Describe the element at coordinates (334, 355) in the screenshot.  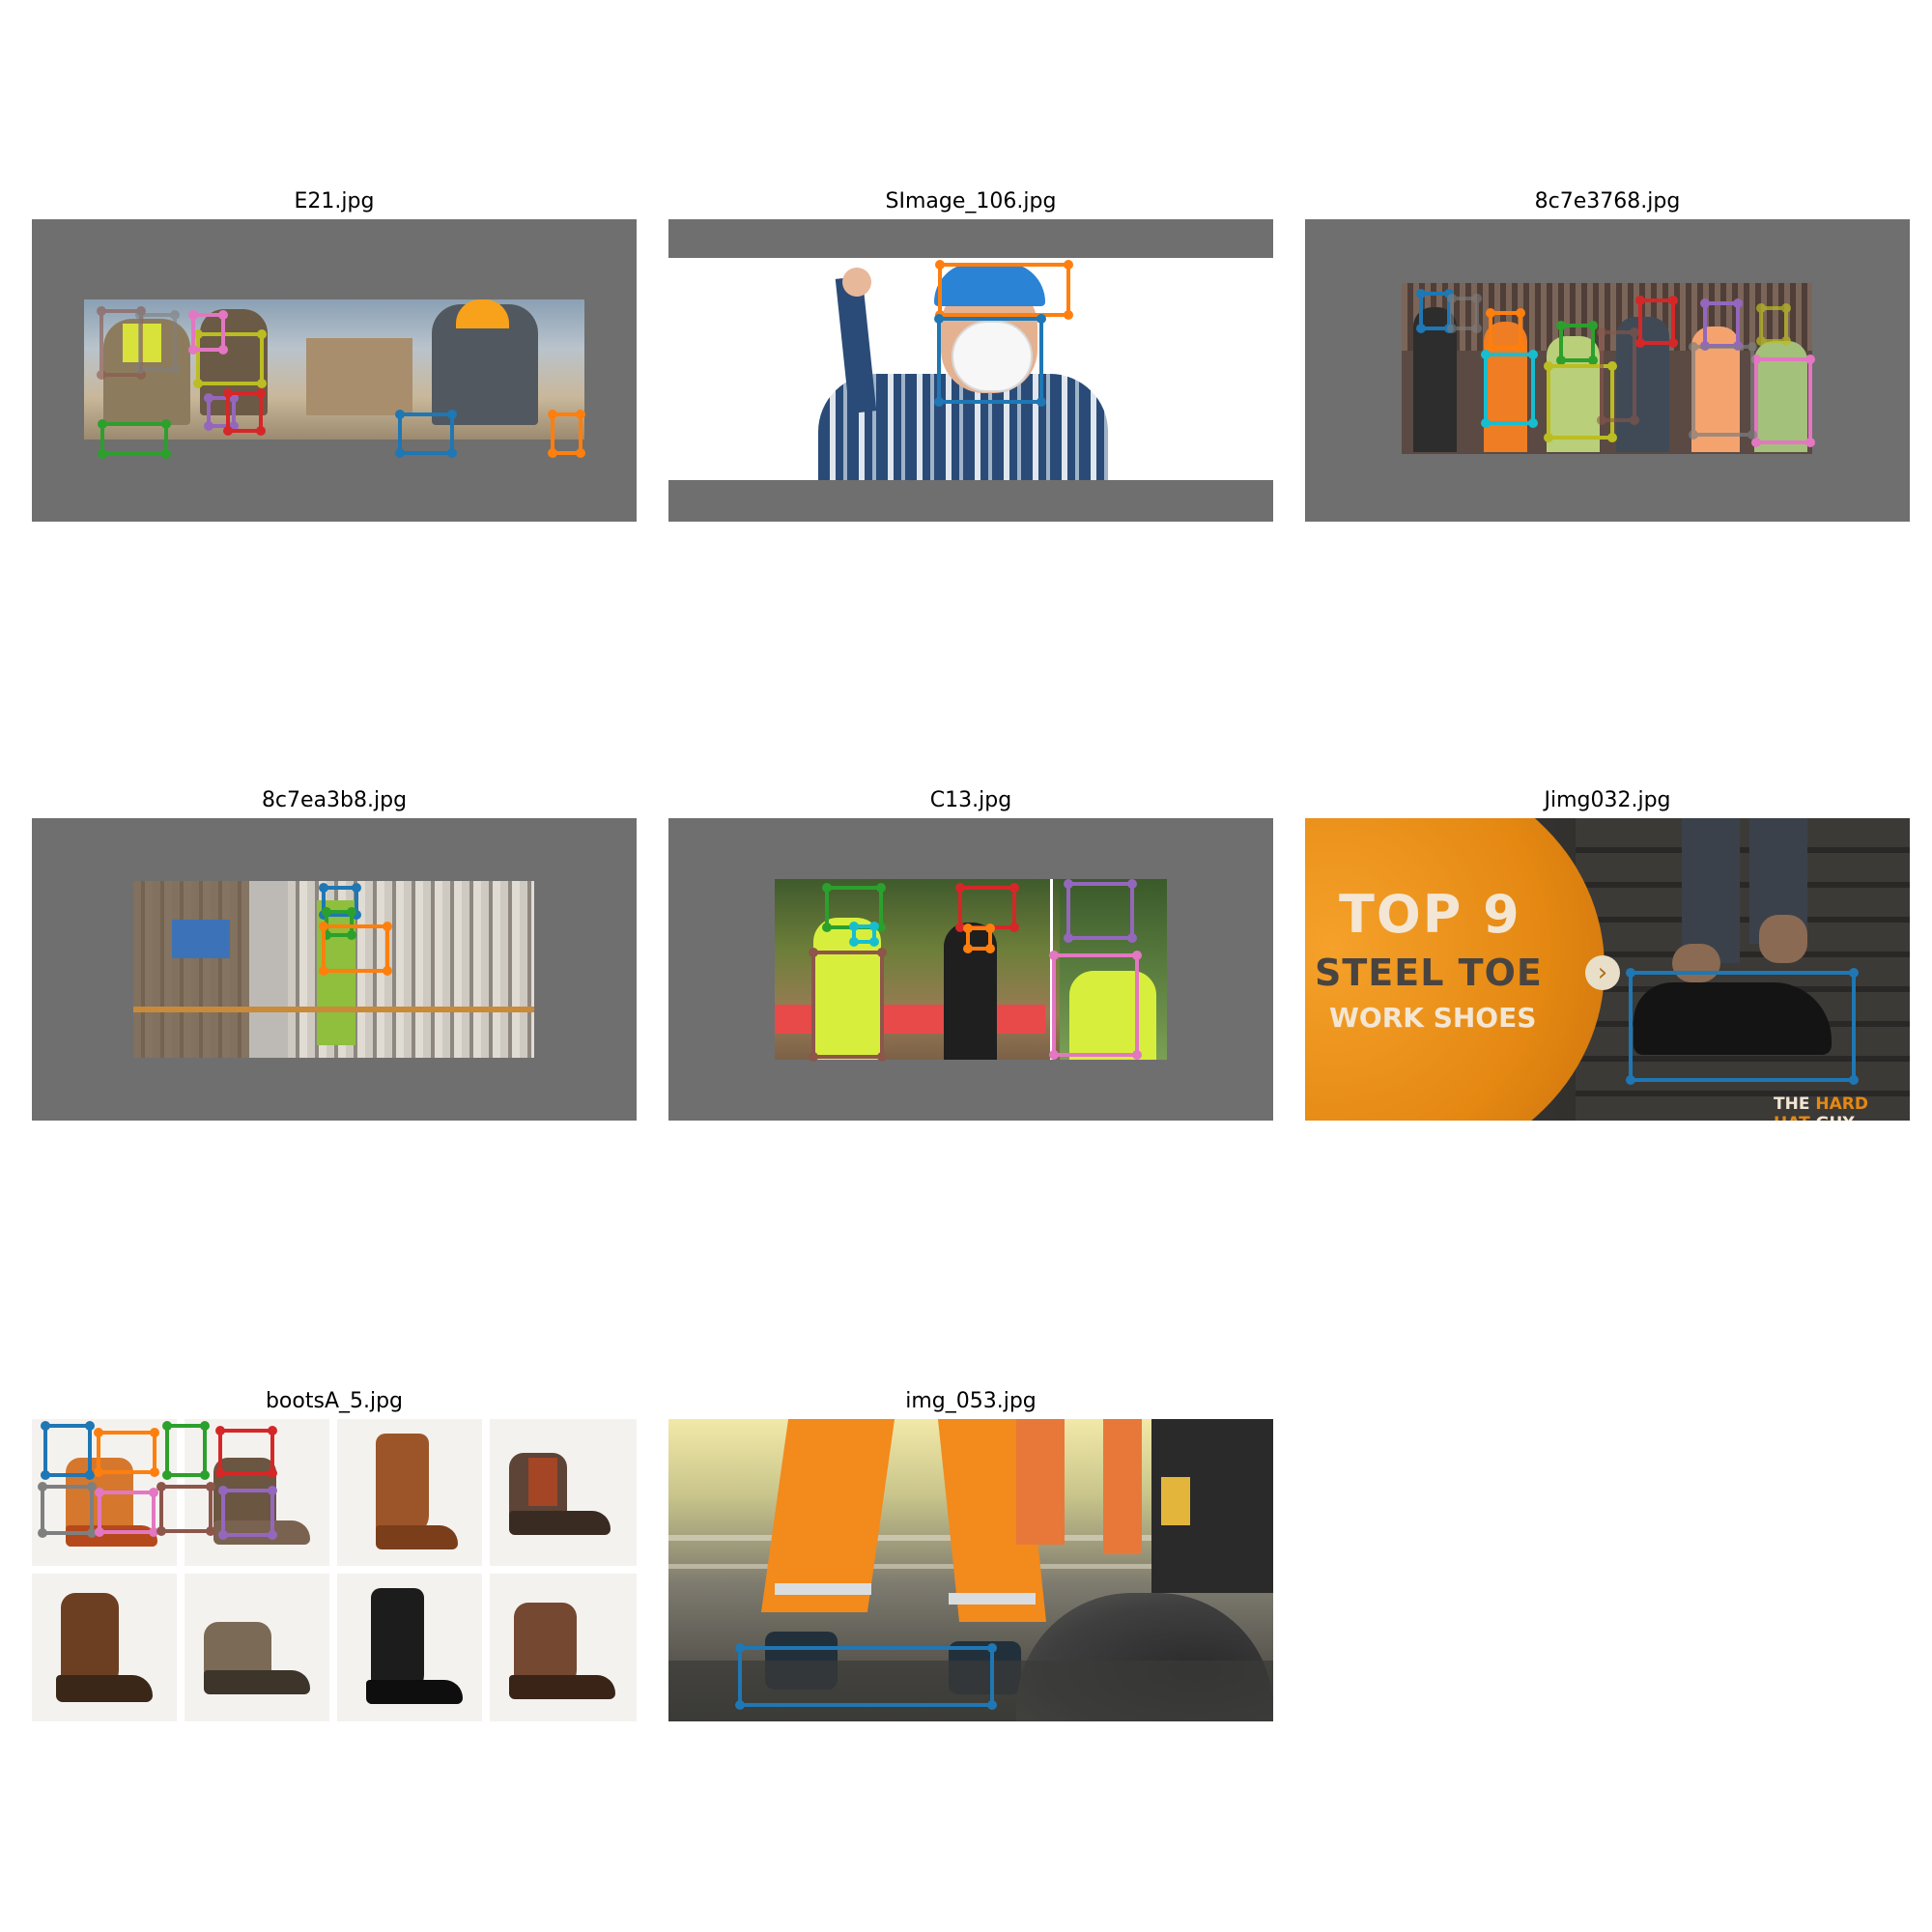
I see `panel-e21: E21.jpg` at that location.